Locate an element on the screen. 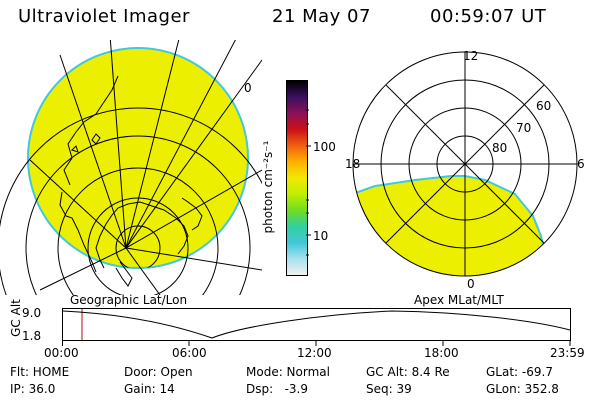  info-ip: IP: 36.0 is located at coordinates (33, 389).